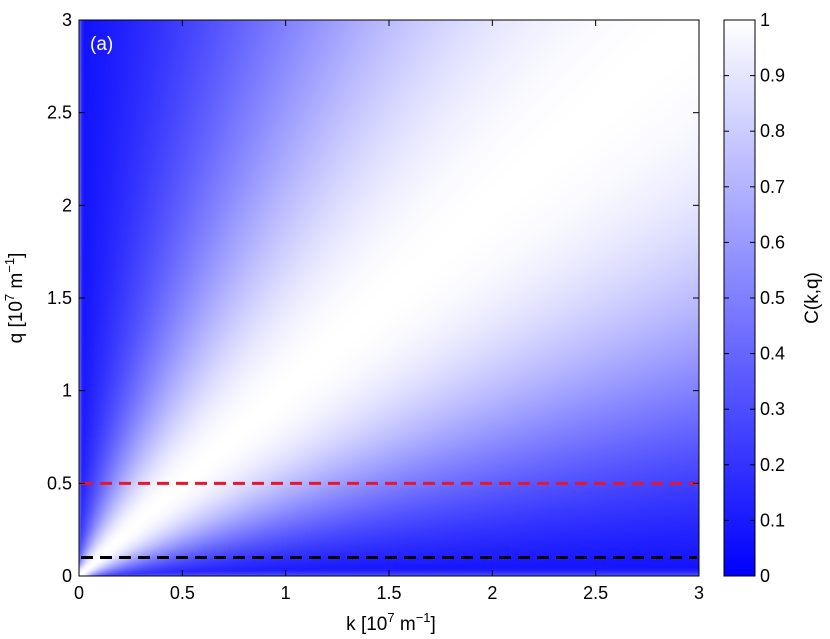 The height and width of the screenshot is (639, 830). I want to click on panel-label: (a), so click(101, 44).